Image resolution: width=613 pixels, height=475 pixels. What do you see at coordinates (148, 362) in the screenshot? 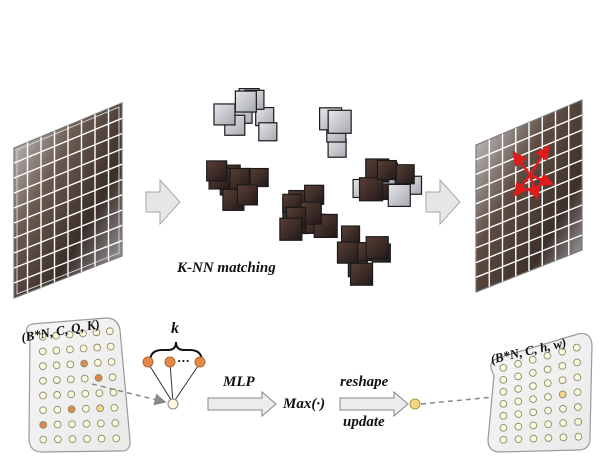
I see `neighbor-node` at bounding box center [148, 362].